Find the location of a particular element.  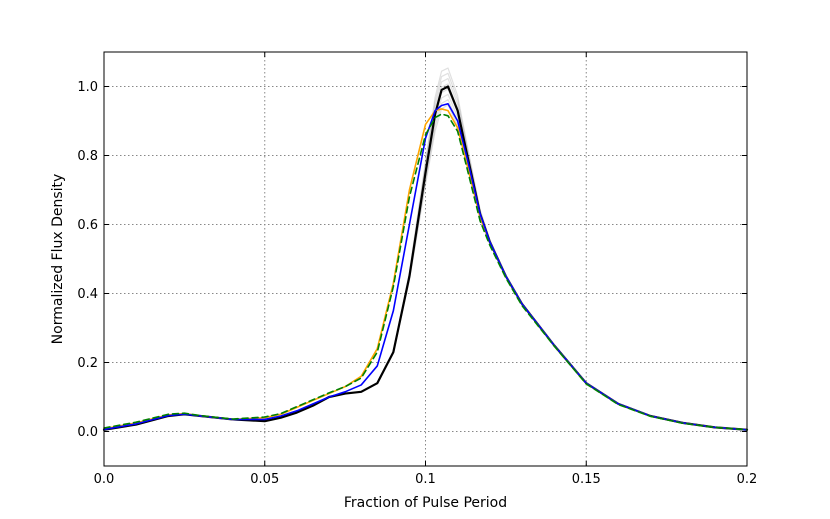

y-tick-label: 1.0 is located at coordinates (87, 87).